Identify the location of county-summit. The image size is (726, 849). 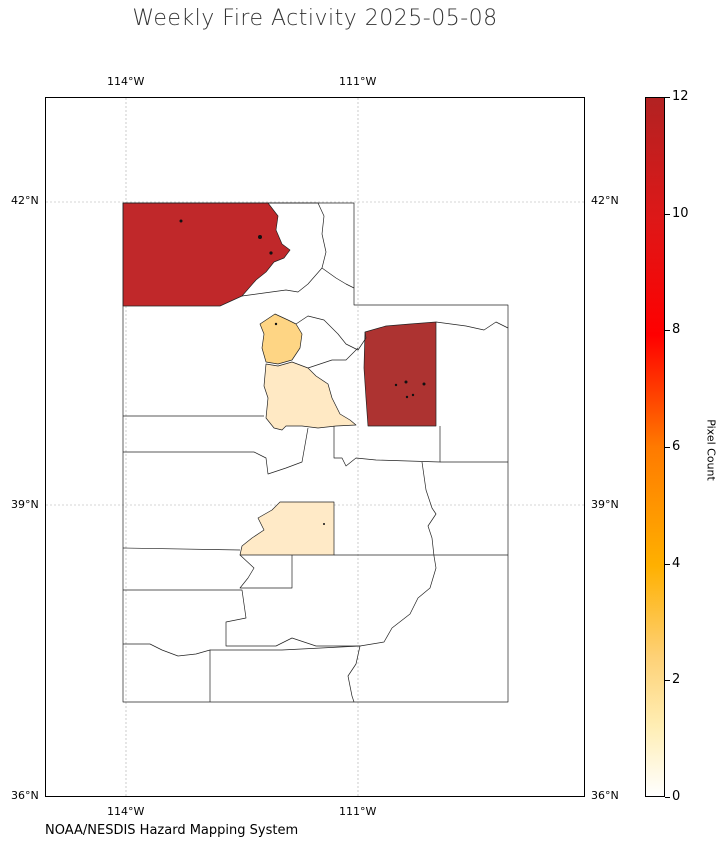
(331, 333).